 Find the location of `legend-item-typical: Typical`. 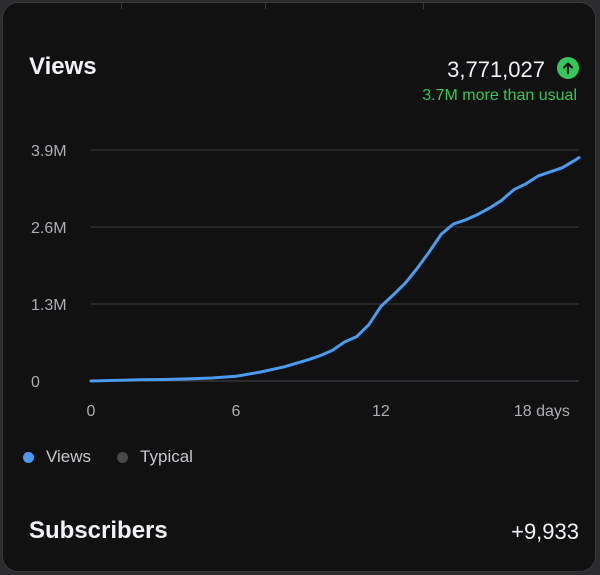

legend-item-typical: Typical is located at coordinates (155, 457).